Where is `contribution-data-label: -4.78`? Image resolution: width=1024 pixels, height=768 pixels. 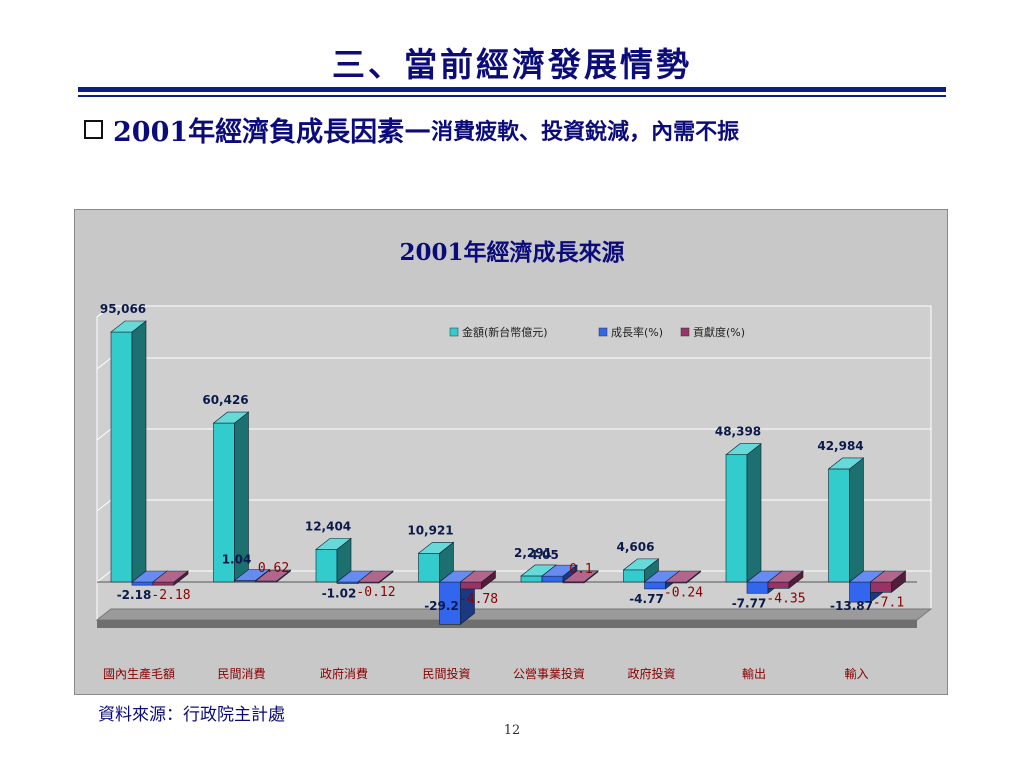 contribution-data-label: -4.78 is located at coordinates (478, 599).